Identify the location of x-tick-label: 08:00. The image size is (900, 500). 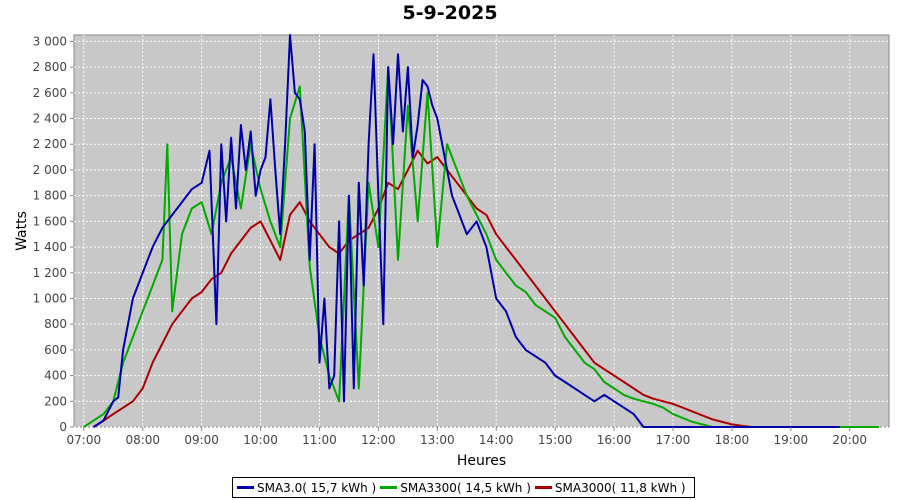
(142, 440).